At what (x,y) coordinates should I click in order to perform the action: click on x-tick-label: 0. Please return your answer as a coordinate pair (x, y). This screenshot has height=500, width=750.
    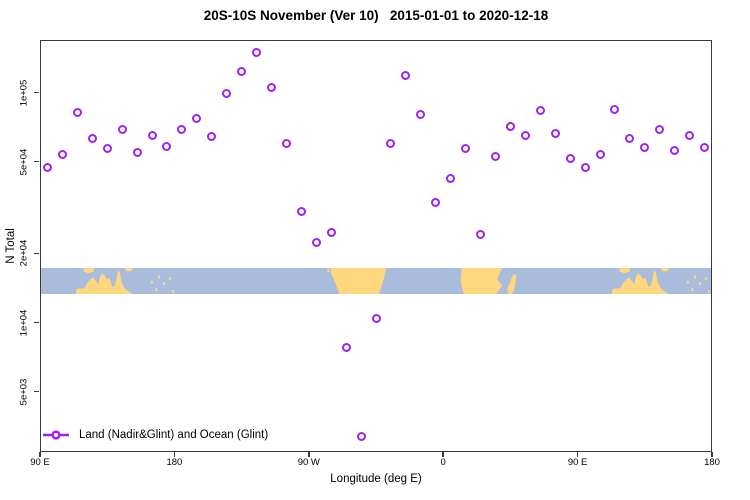
    Looking at the image, I should click on (443, 462).